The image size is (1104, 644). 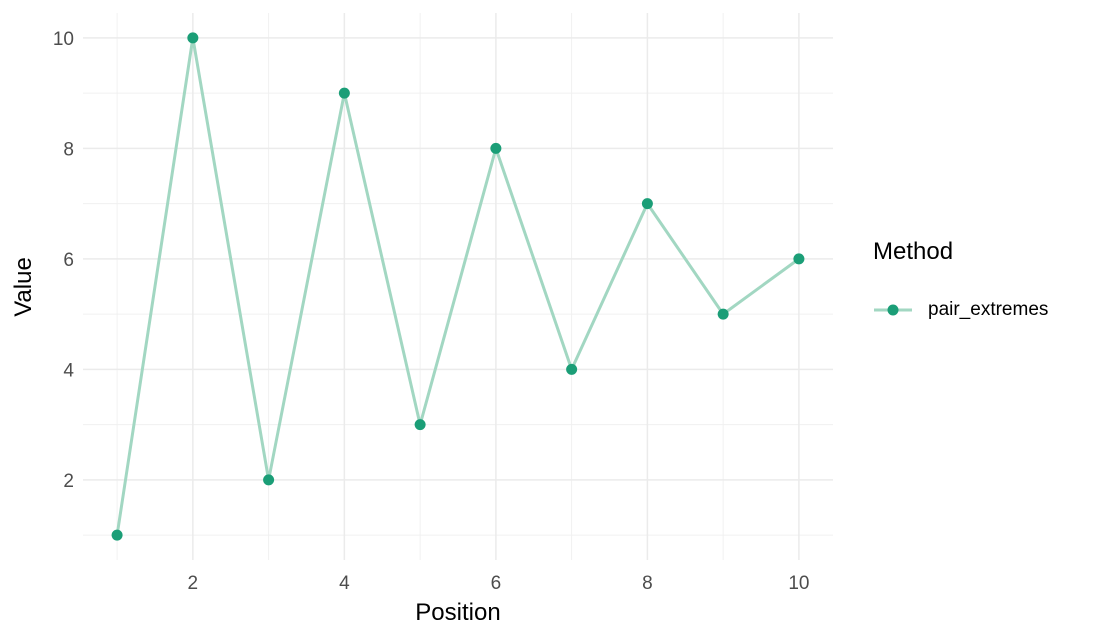 I want to click on y-tick-labels: 2 4 6 8 10, so click(x=64, y=260).